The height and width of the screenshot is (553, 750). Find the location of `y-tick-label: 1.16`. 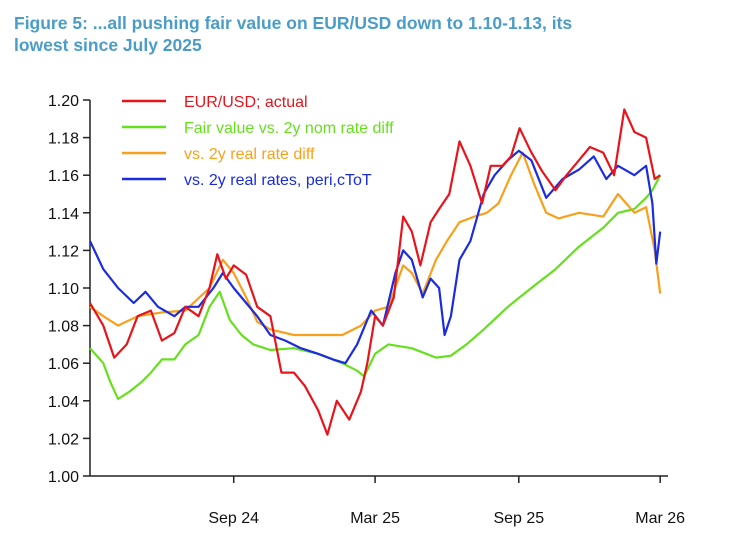

y-tick-label: 1.16 is located at coordinates (63, 176).